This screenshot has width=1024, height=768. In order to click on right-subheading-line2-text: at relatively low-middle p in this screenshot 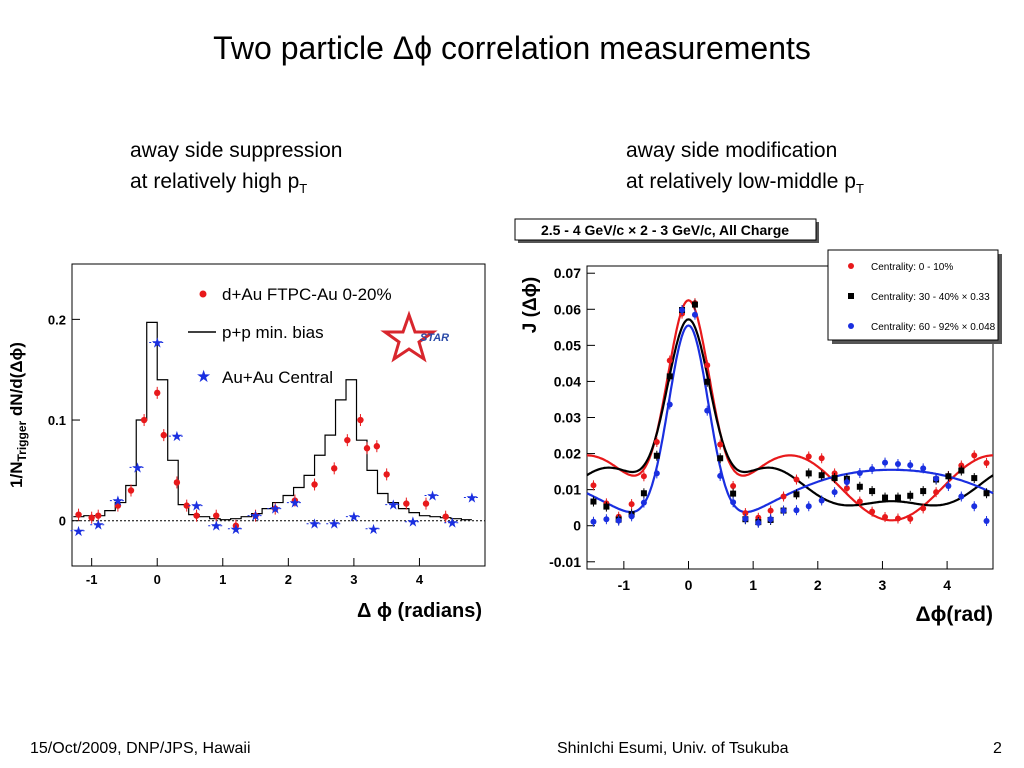, I will do `click(741, 181)`.